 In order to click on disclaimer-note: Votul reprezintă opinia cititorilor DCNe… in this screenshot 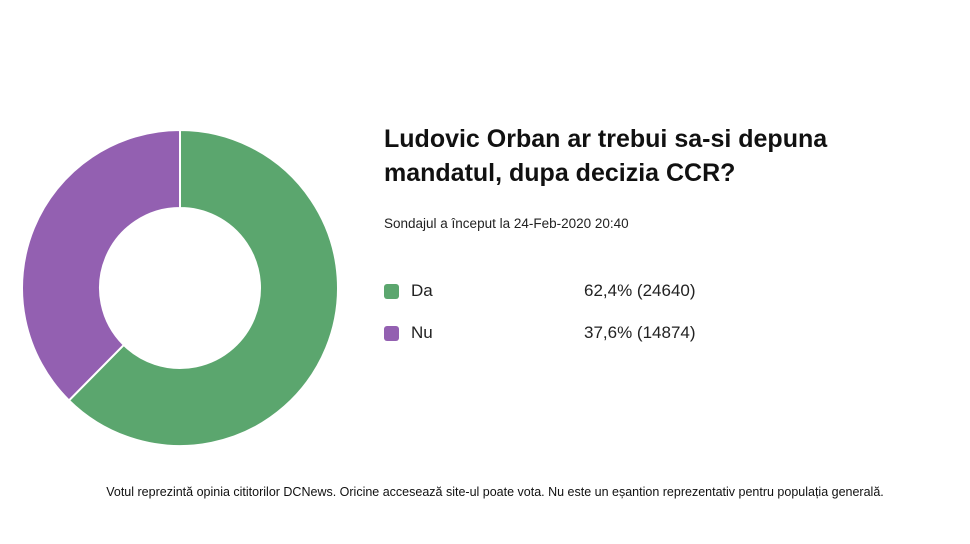, I will do `click(495, 492)`.